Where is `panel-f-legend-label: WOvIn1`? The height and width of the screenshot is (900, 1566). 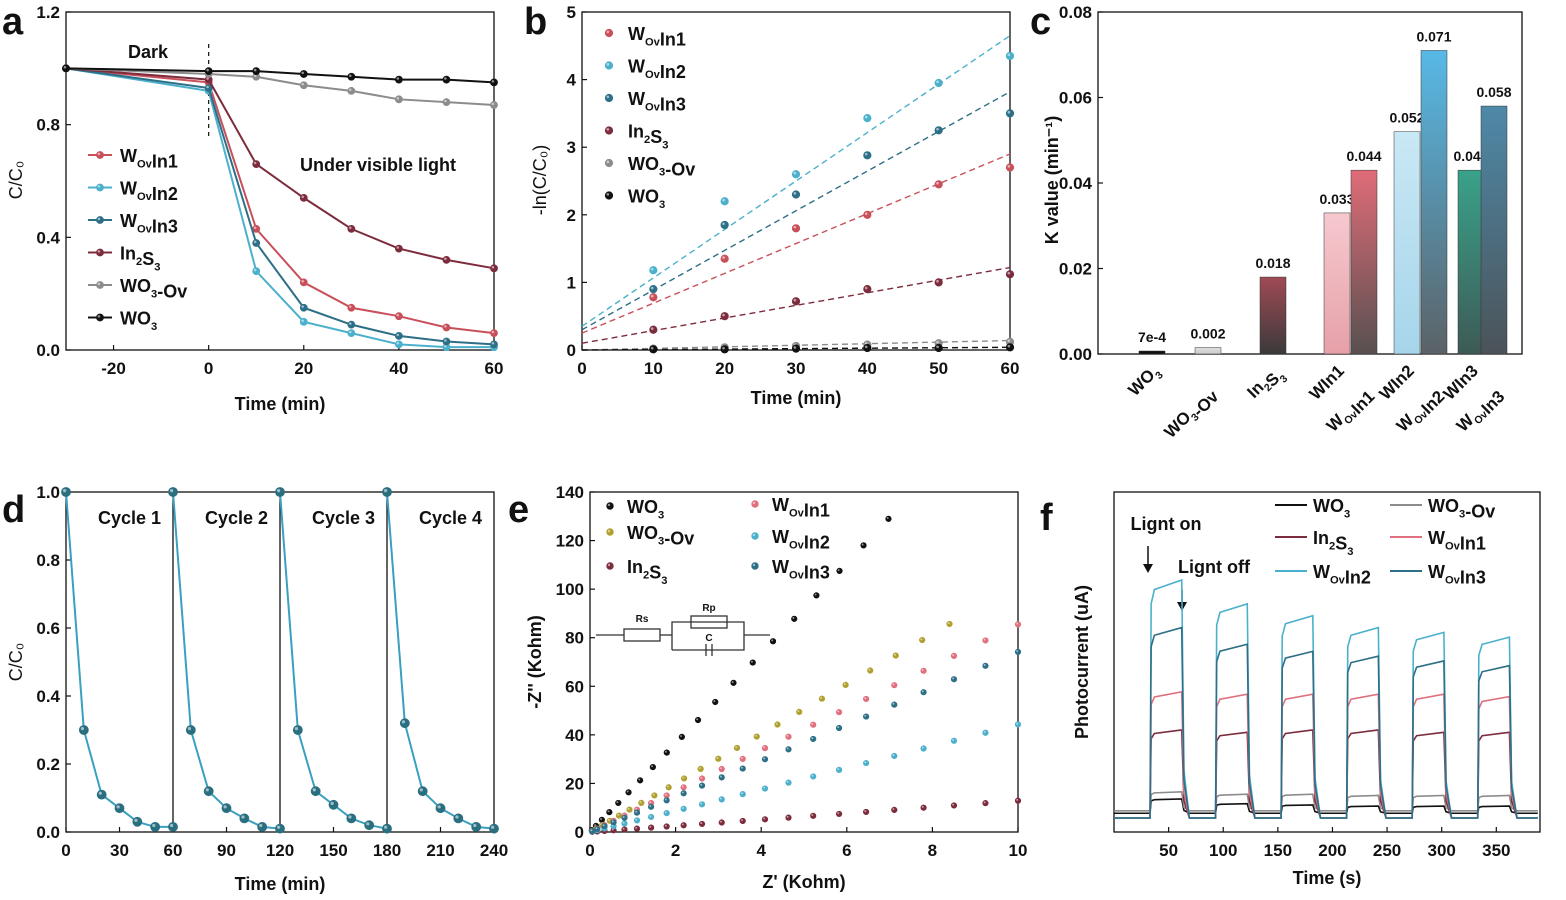
panel-f-legend-label: WOvIn1 is located at coordinates (1457, 540).